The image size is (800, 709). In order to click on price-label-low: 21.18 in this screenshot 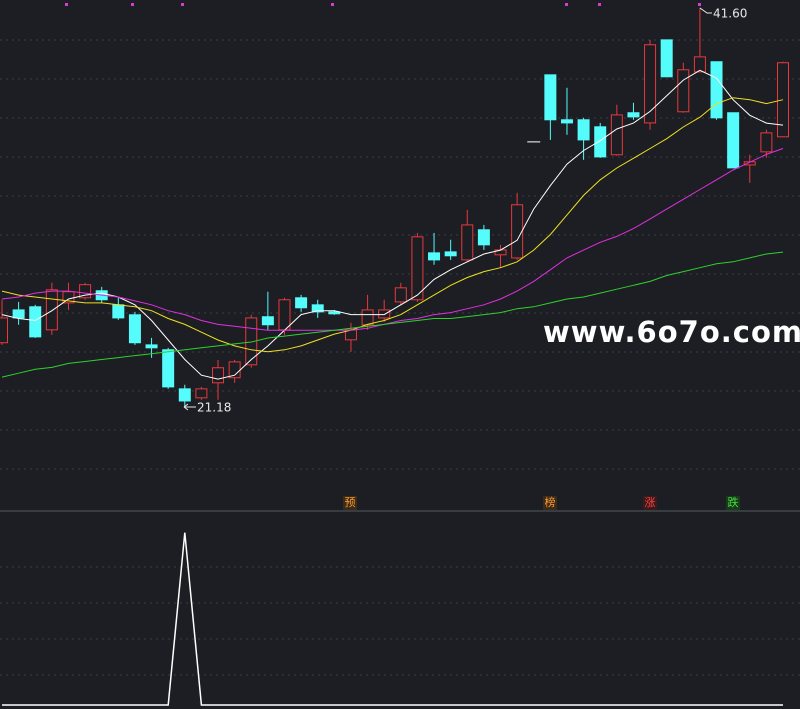, I will do `click(207, 408)`.